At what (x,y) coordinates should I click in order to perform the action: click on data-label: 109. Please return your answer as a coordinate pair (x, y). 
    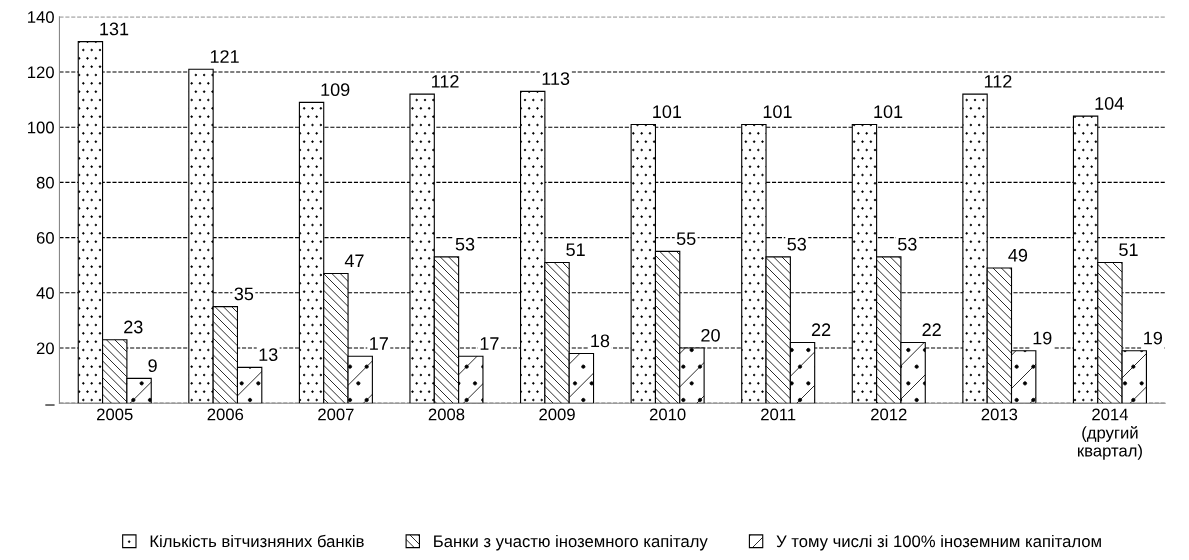
    Looking at the image, I should click on (335, 90).